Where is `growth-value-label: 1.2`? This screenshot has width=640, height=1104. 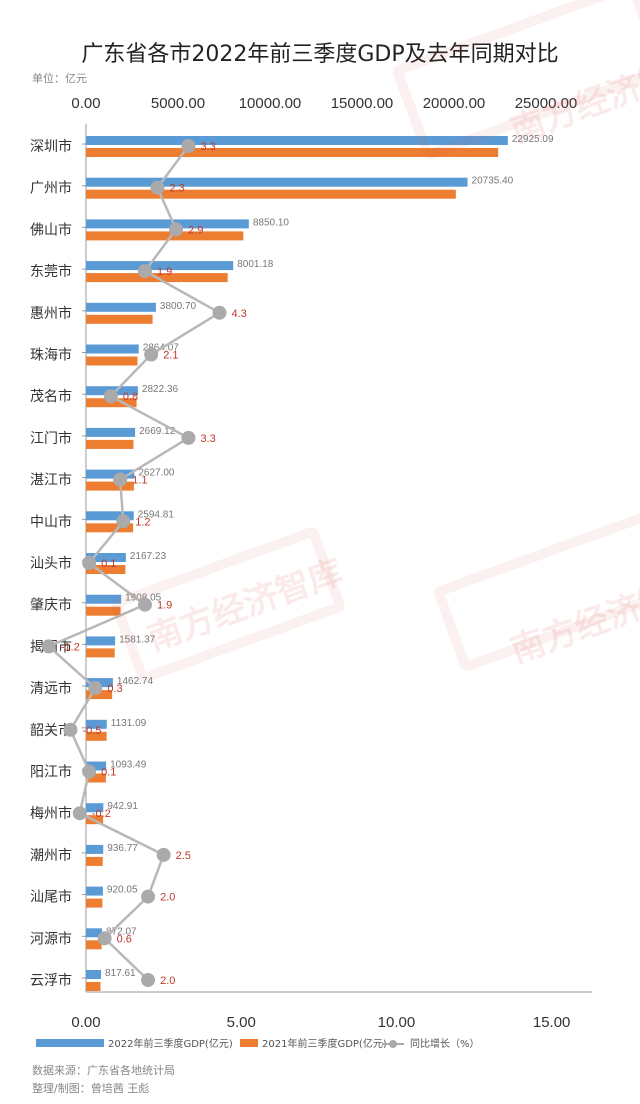 growth-value-label: 1.2 is located at coordinates (142, 522).